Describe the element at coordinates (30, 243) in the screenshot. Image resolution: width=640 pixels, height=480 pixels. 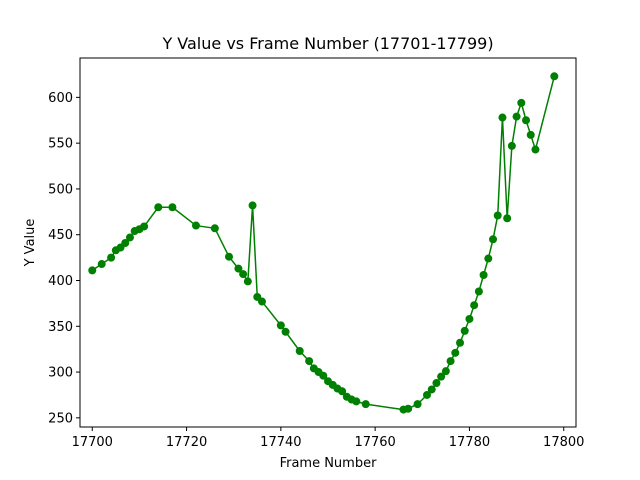
I see `y-axis-label: Y Value` at that location.